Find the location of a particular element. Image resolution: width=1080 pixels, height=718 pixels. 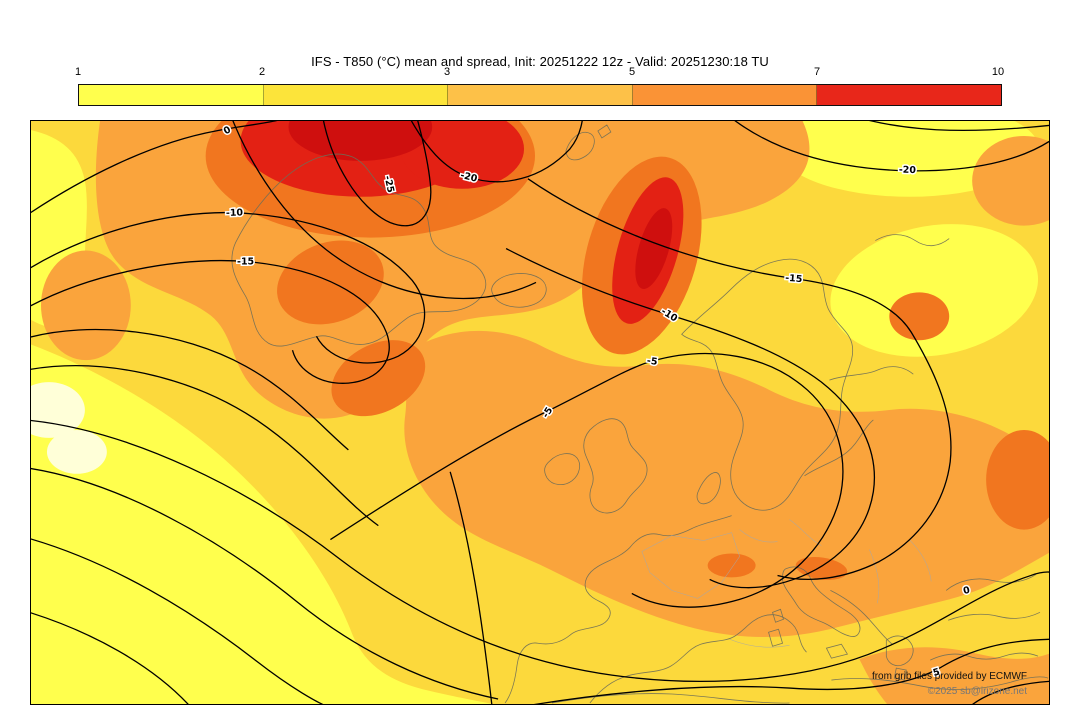

colorbar is located at coordinates (540, 95).